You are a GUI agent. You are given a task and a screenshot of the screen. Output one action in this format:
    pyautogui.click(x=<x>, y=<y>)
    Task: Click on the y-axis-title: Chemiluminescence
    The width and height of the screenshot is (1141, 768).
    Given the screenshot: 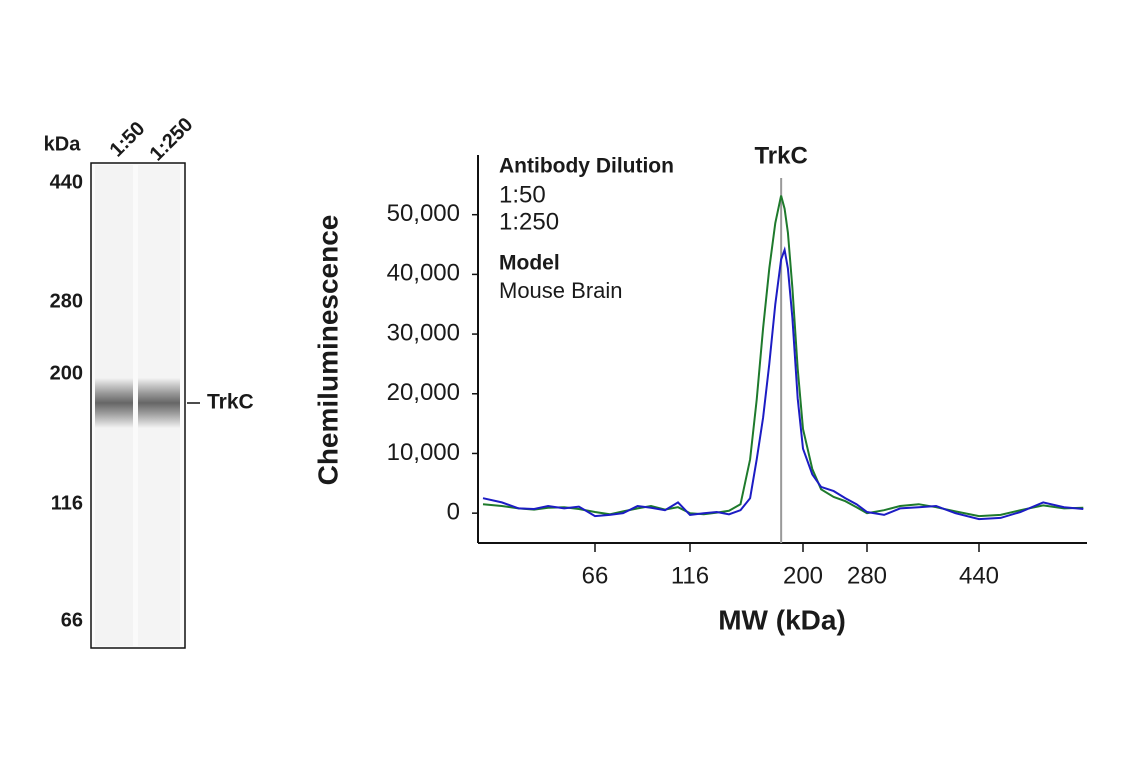 What is the action you would take?
    pyautogui.click(x=327, y=350)
    